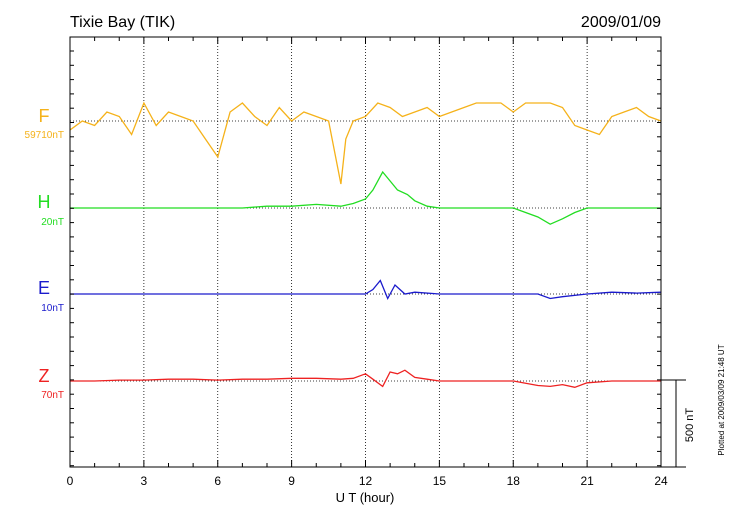 Image resolution: width=730 pixels, height=520 pixels. I want to click on x-tick-label: 18, so click(514, 481).